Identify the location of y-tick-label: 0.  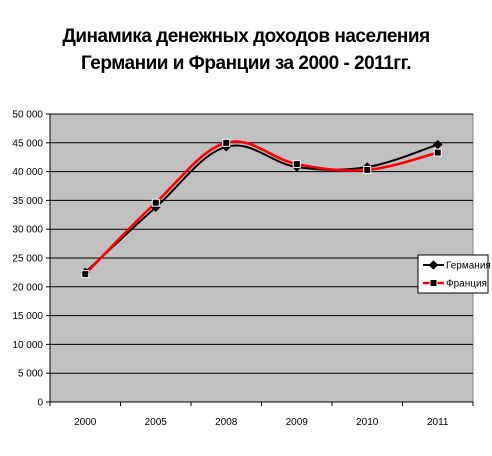
(40, 403).